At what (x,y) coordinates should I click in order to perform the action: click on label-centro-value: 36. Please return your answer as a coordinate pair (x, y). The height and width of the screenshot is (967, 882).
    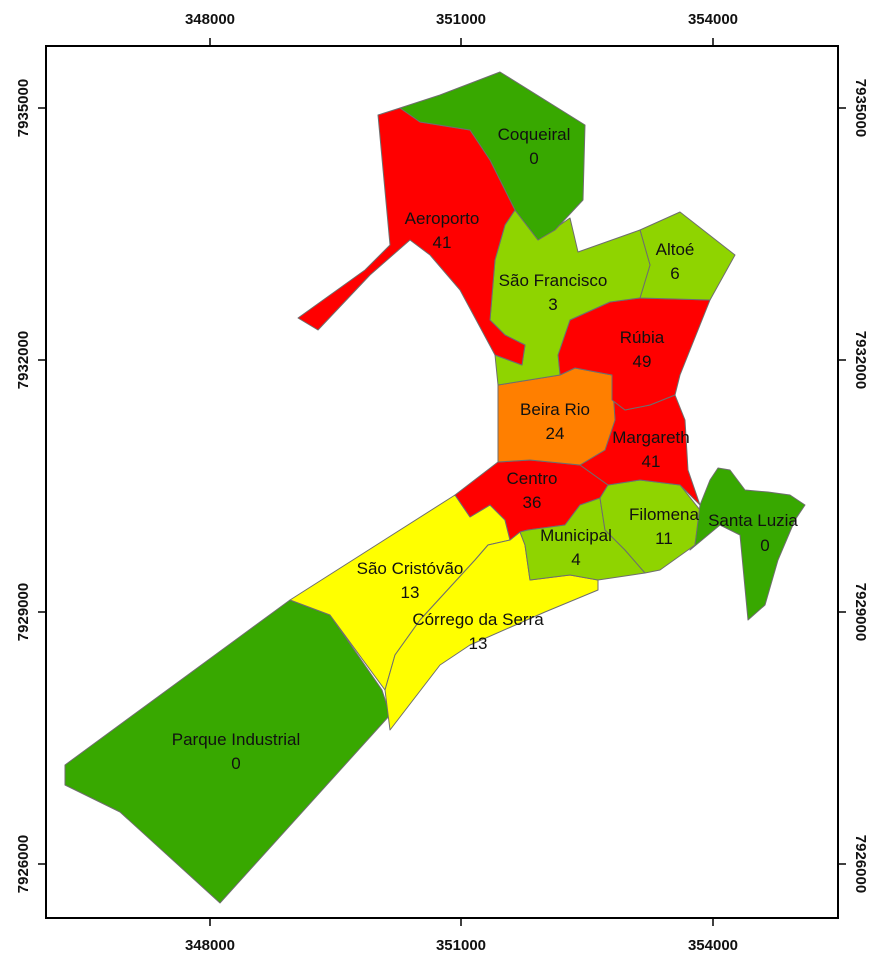
    Looking at the image, I should click on (532, 502).